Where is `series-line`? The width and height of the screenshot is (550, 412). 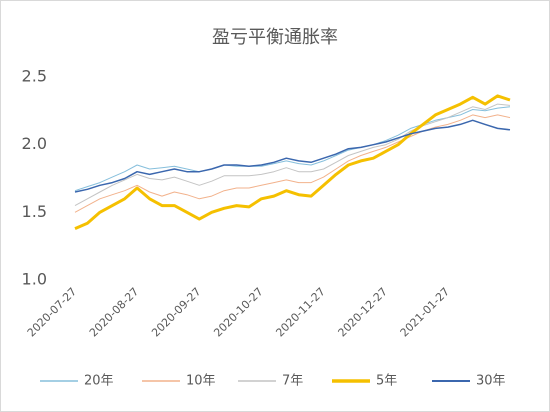 series-line is located at coordinates (292, 156).